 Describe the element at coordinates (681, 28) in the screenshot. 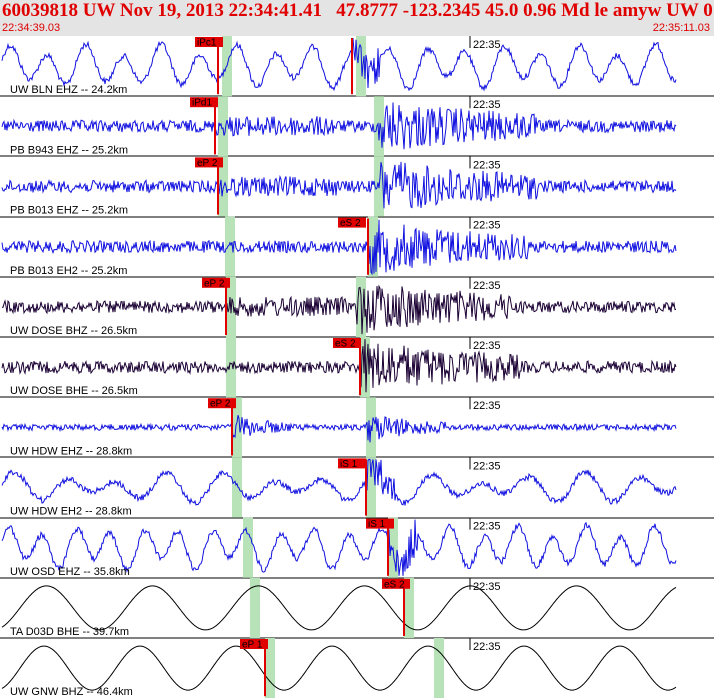

I see `window-end-time: 22:35:11.03` at that location.